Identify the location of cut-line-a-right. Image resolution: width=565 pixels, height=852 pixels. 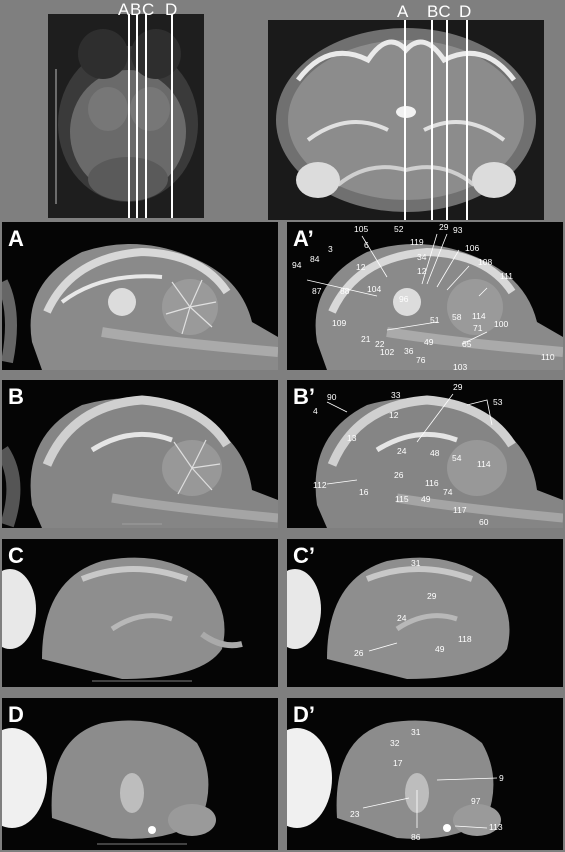
(405, 120).